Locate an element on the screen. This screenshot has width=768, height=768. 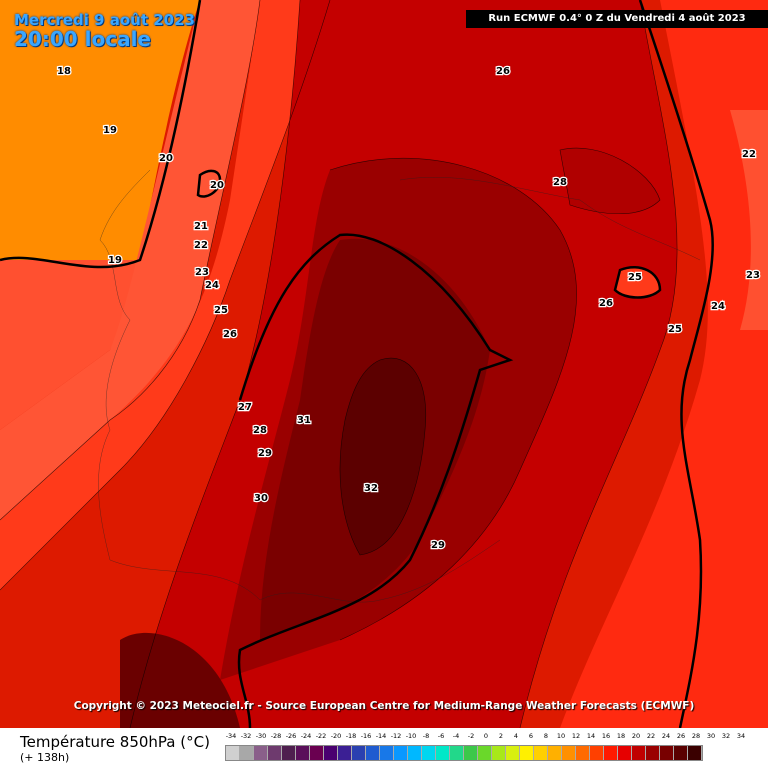
label-24: 24 is located at coordinates (212, 285).